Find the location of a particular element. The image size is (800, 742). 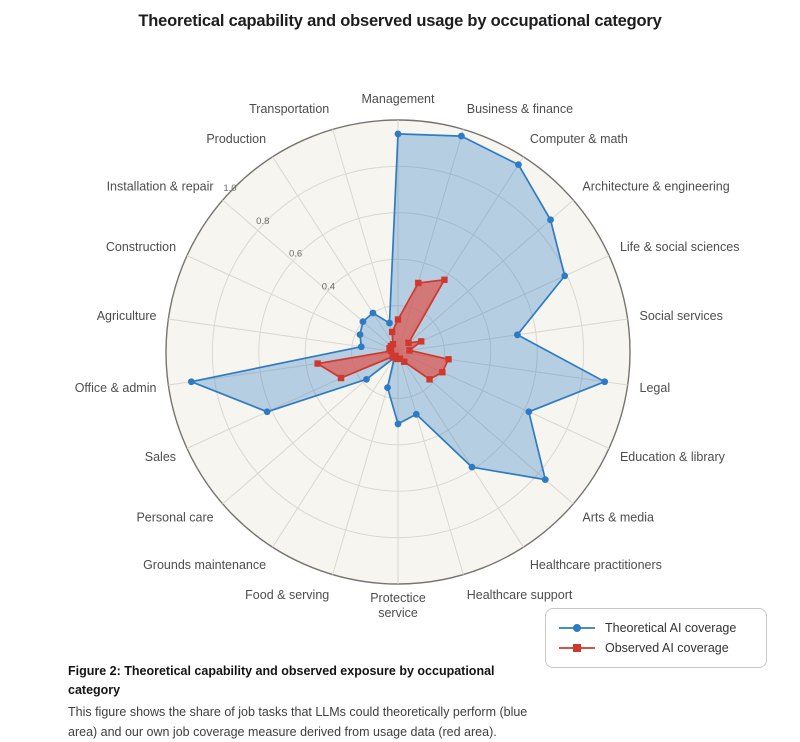

category-label: Legal is located at coordinates (655, 388).